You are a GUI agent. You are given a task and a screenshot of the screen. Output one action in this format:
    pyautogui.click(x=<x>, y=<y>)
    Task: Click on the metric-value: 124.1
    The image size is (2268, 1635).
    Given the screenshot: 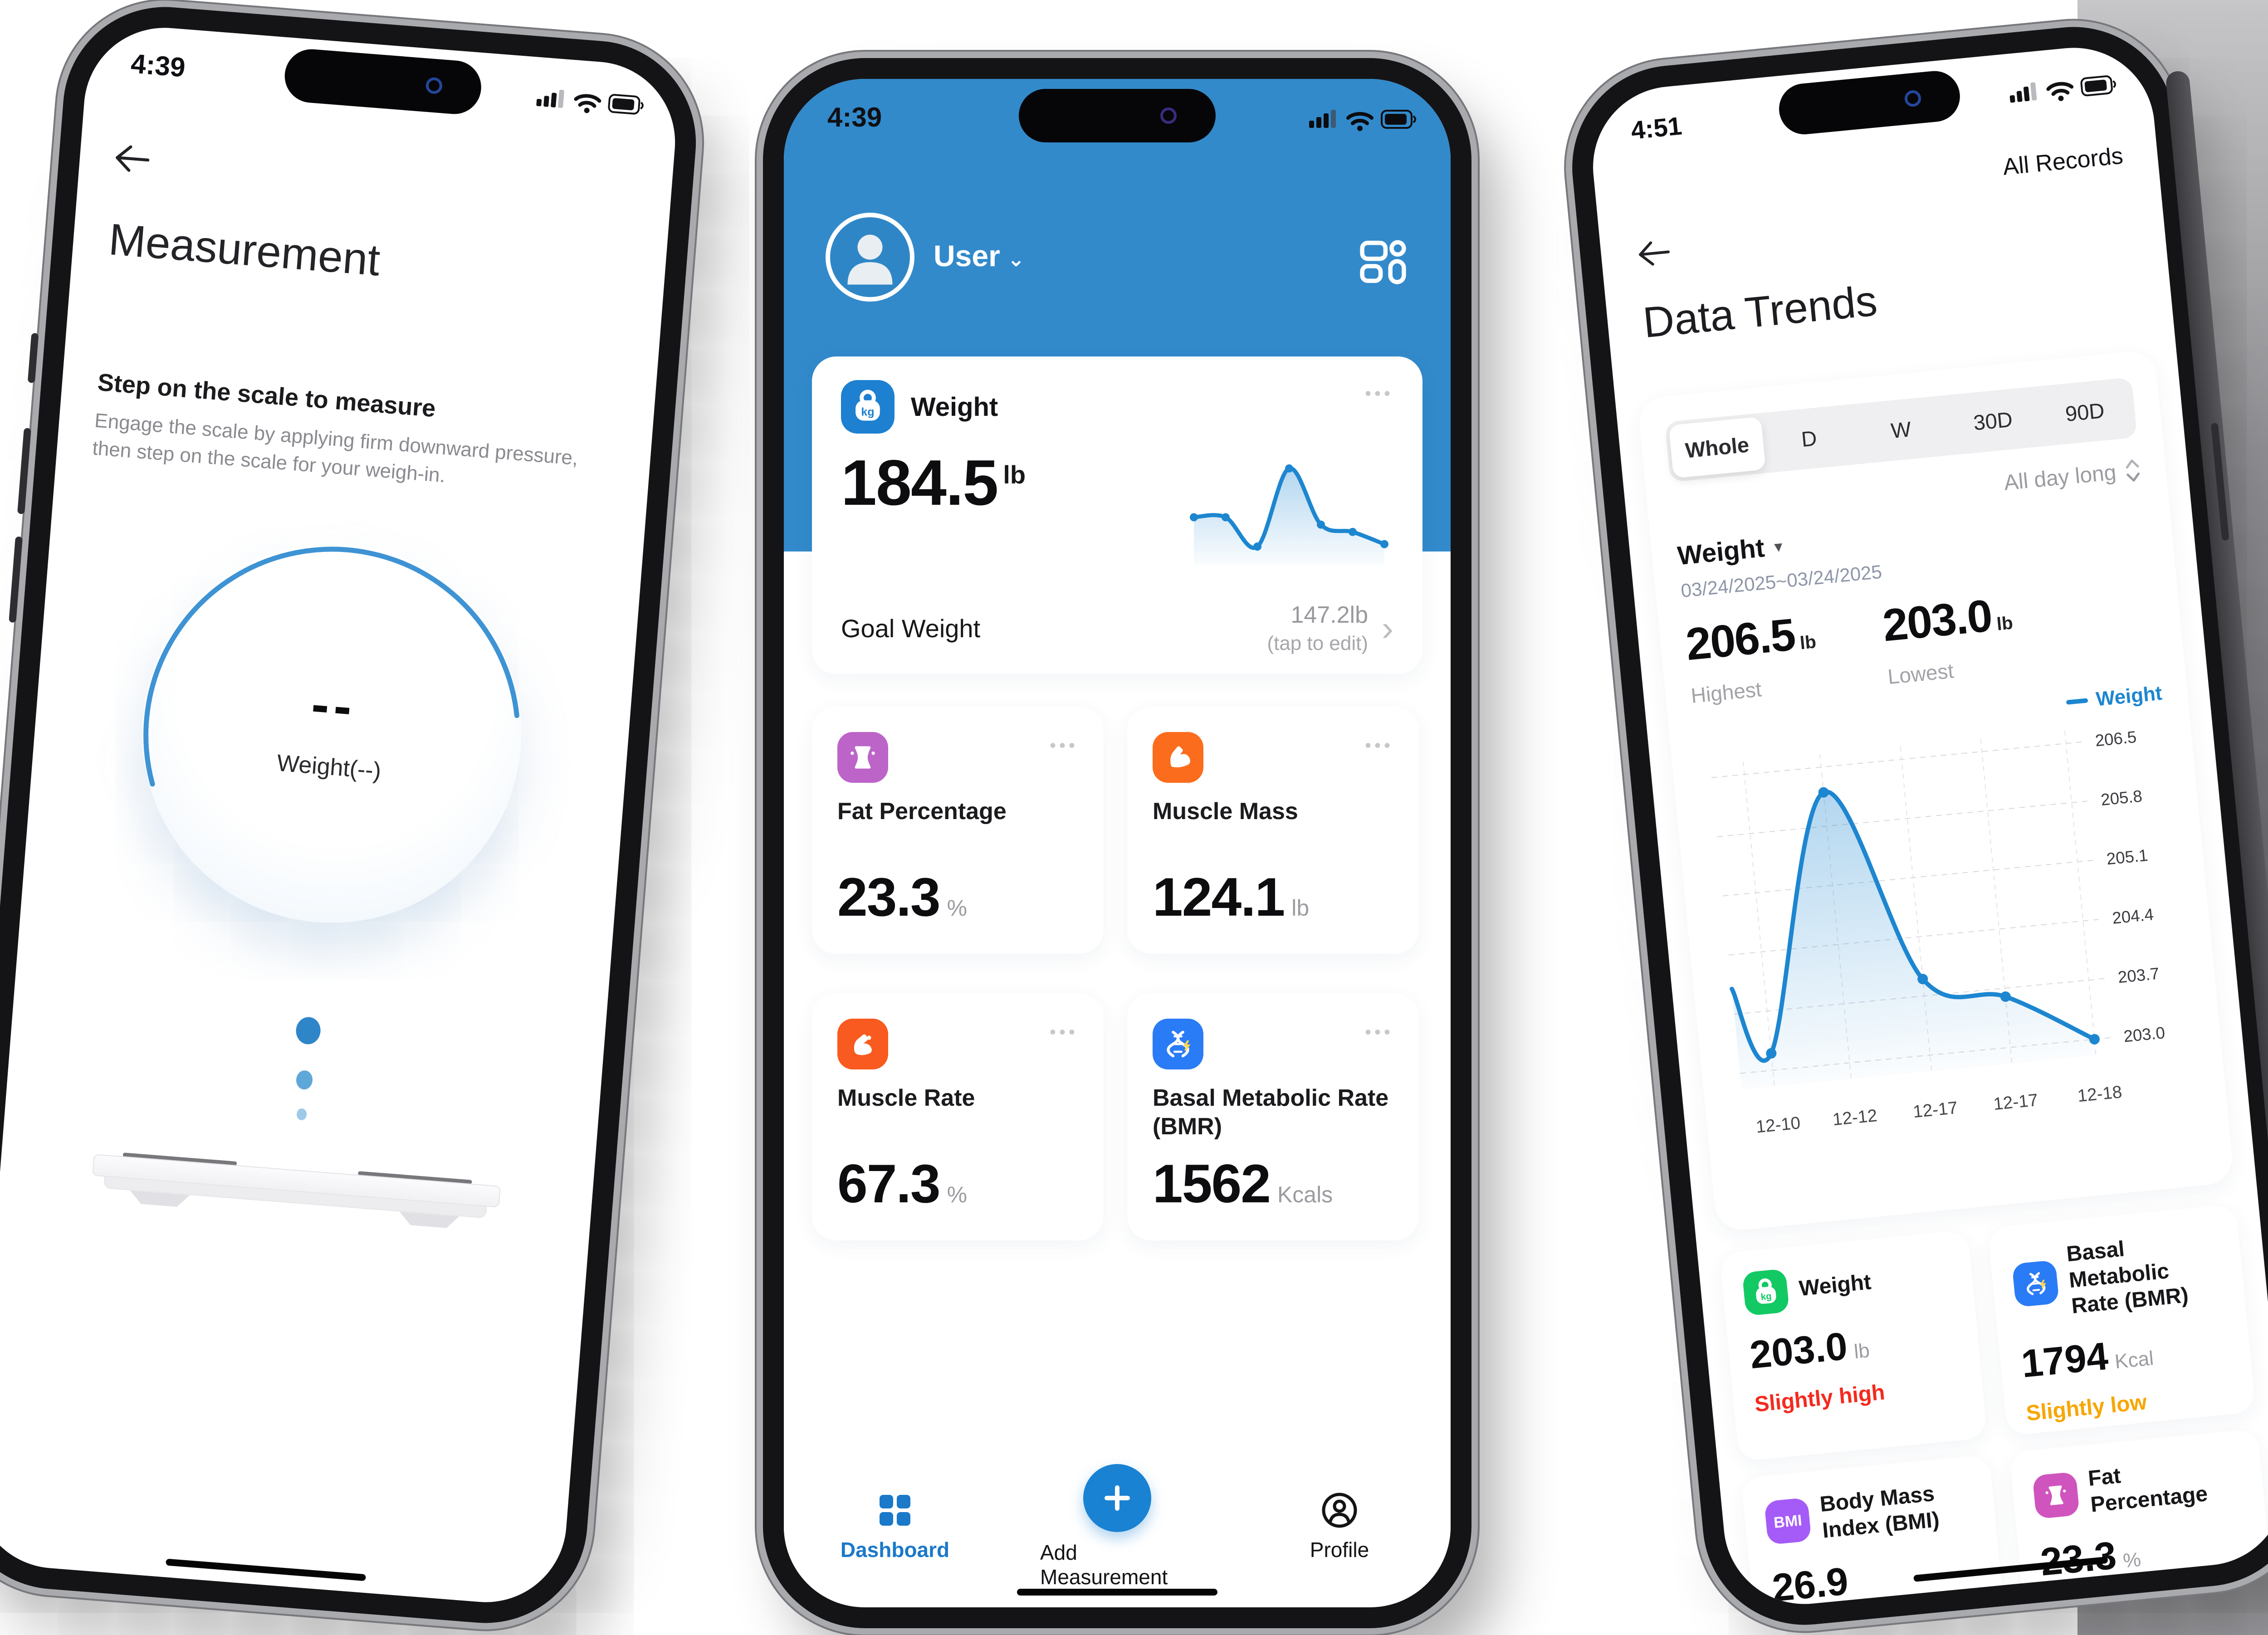 What is the action you would take?
    pyautogui.click(x=1219, y=897)
    